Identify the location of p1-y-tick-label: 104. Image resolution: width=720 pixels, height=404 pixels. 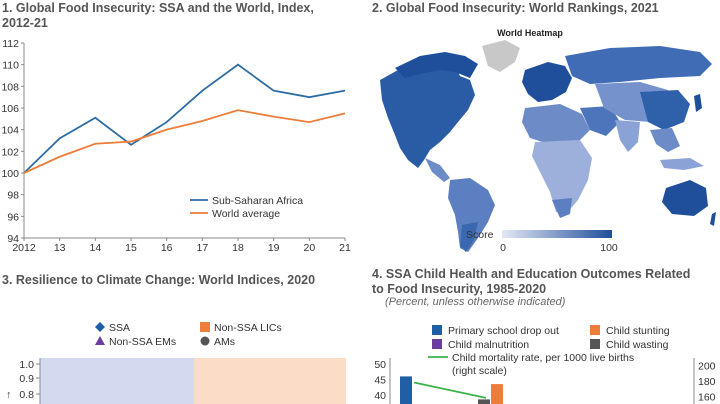
(10, 131).